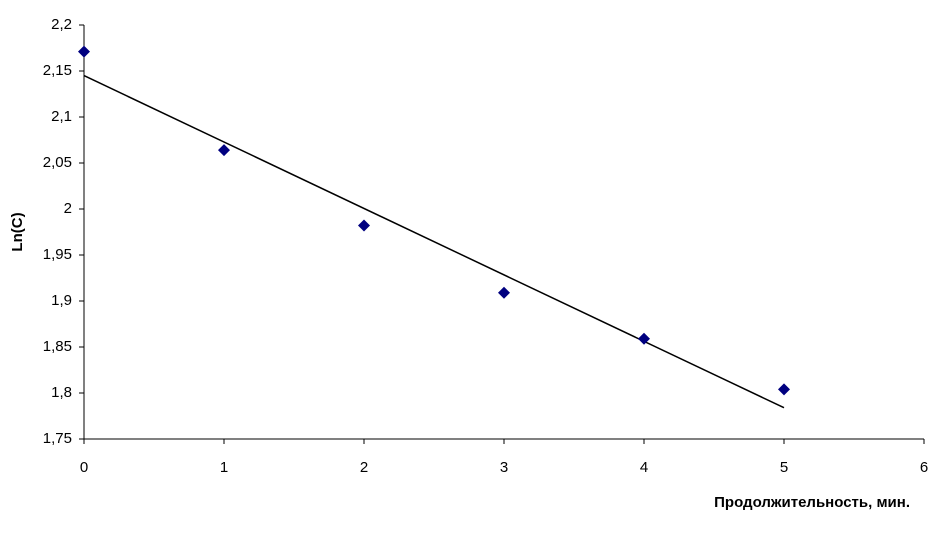 Image resolution: width=948 pixels, height=537 pixels. I want to click on y-tick-label: 2,1, so click(61, 116).